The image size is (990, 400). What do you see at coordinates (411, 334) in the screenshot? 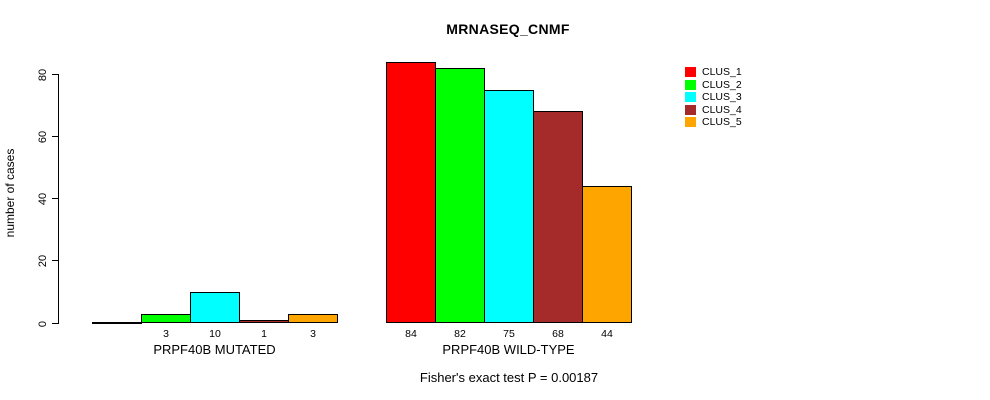
I see `bar-value-label: 84` at bounding box center [411, 334].